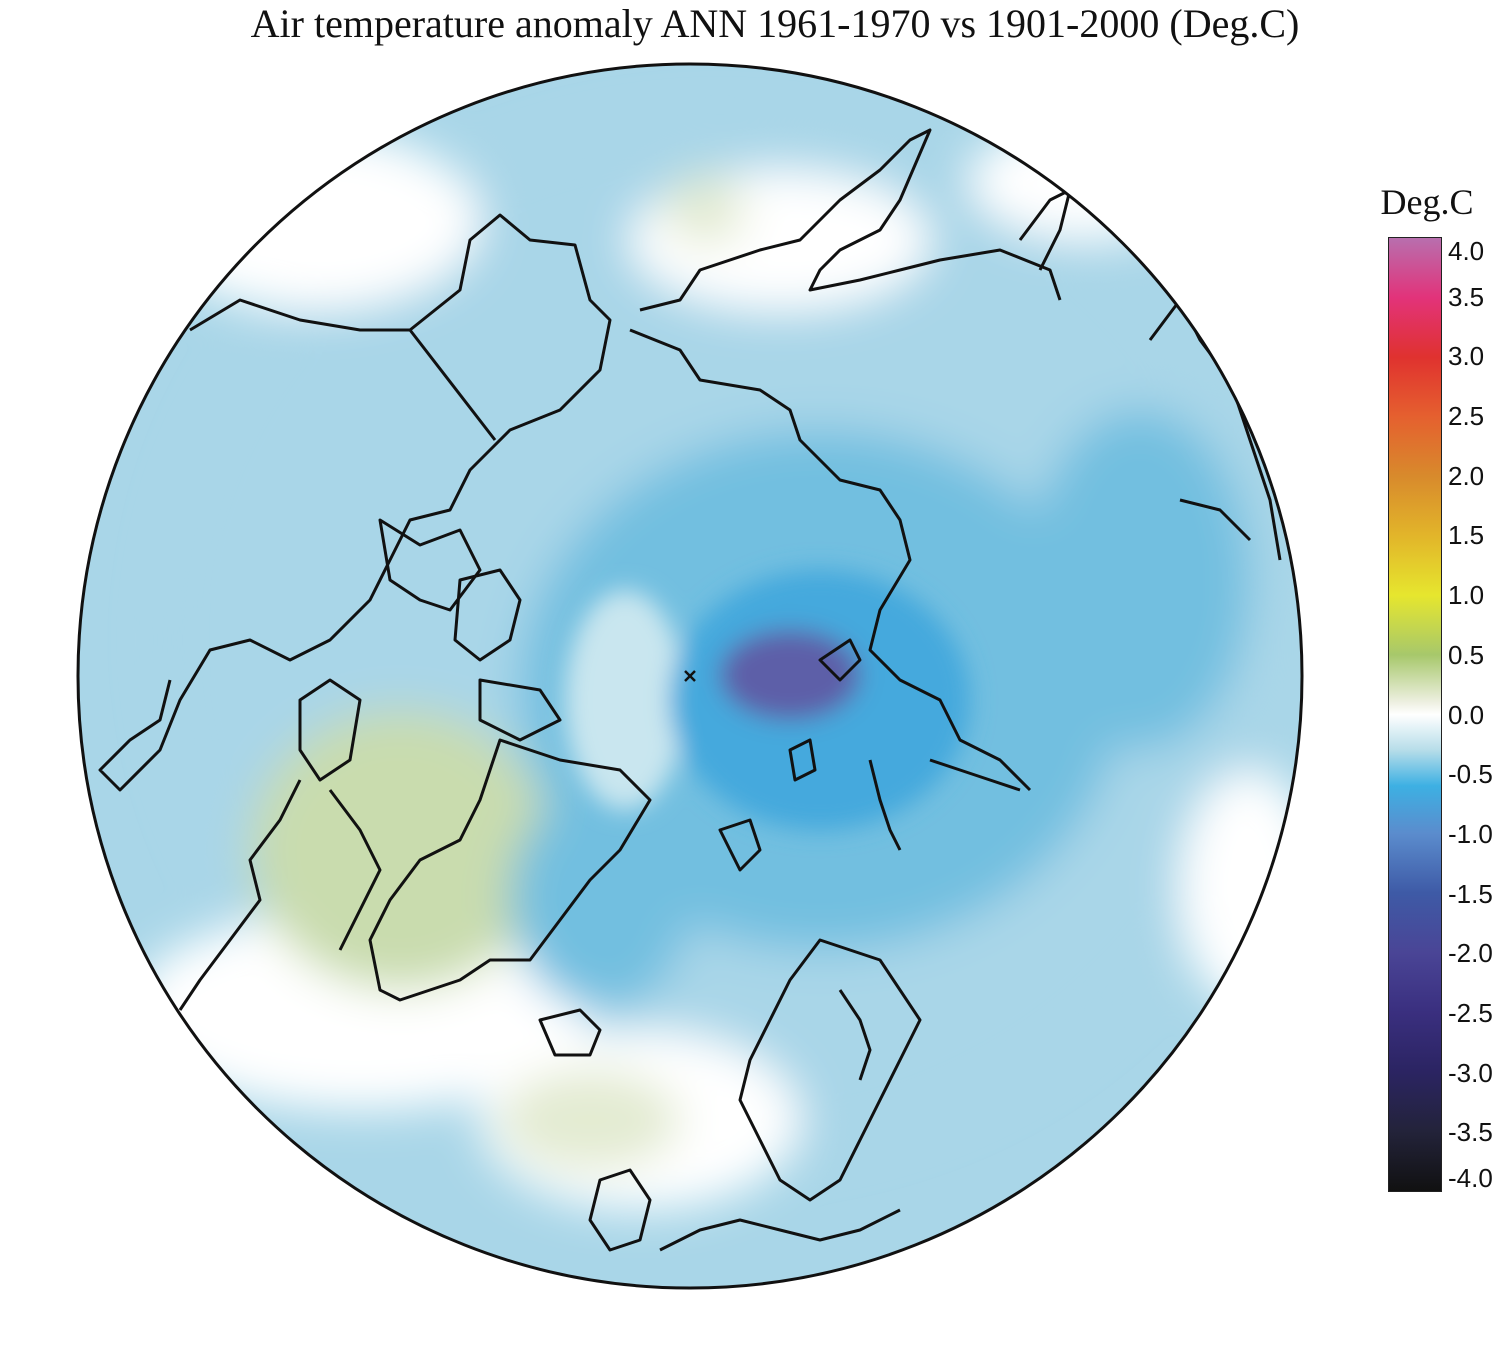  I want to click on coastline-baltic, so click(855, 1035).